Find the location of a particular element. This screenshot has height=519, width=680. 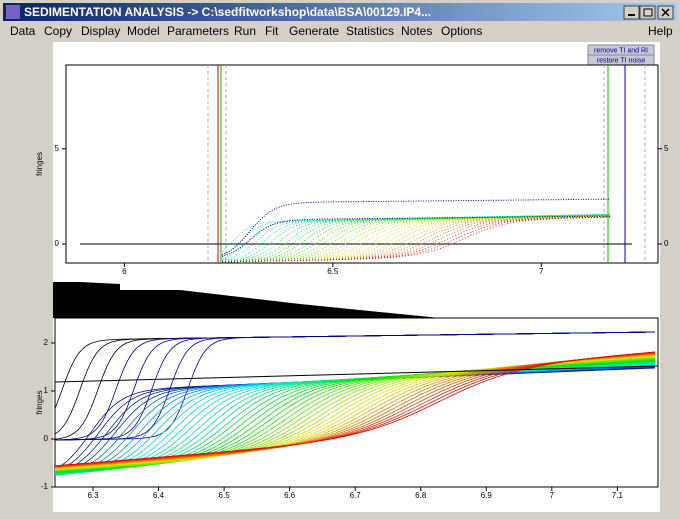

toolbar-buttons: remove TI and RI restore TI noise is located at coordinates (621, 55).